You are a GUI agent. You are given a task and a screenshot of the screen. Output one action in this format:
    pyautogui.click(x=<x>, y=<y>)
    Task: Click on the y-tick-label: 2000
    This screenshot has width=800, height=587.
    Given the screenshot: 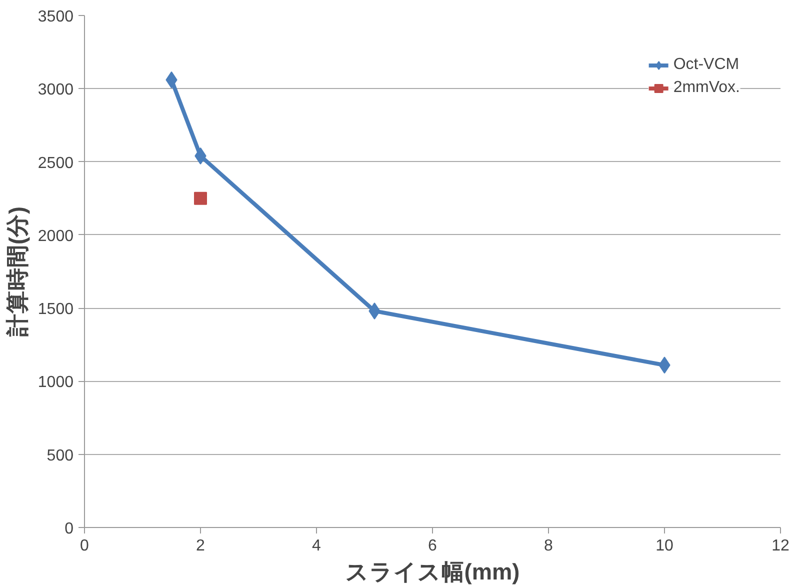 What is the action you would take?
    pyautogui.click(x=56, y=236)
    